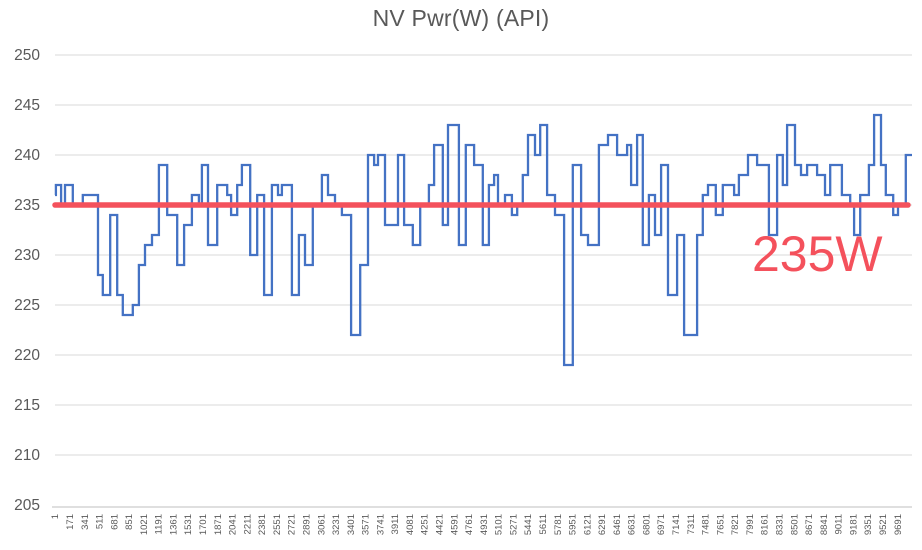 The image size is (922, 550). What do you see at coordinates (100, 521) in the screenshot?
I see `x-tick-label: 511` at bounding box center [100, 521].